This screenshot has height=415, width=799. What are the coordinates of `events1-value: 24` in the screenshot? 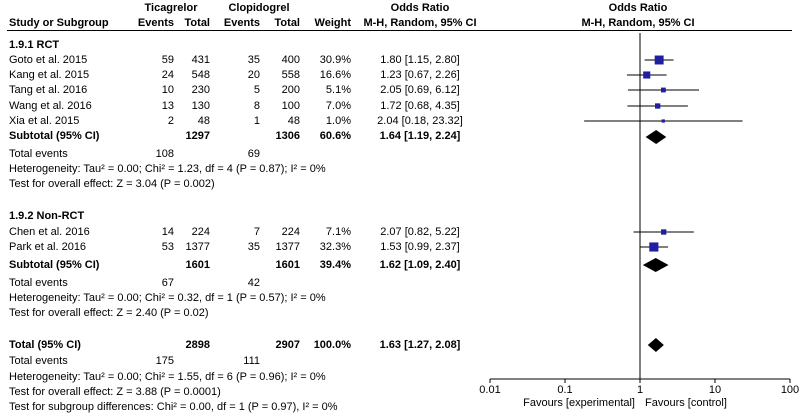 It's located at (167, 75).